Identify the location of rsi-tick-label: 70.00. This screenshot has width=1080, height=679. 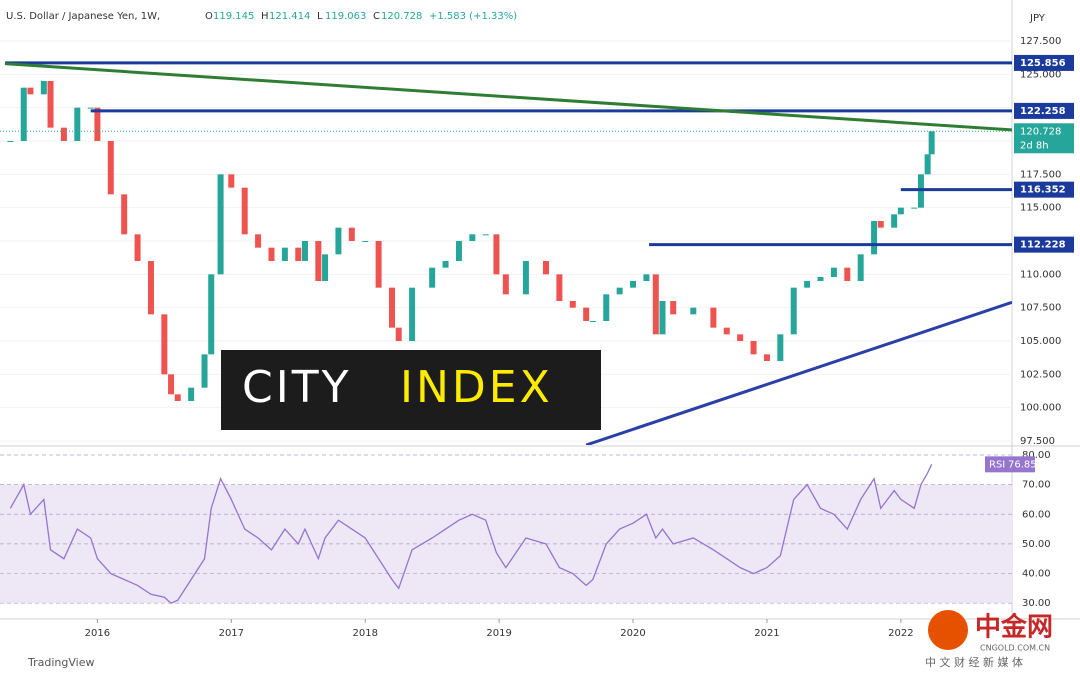
(1036, 485).